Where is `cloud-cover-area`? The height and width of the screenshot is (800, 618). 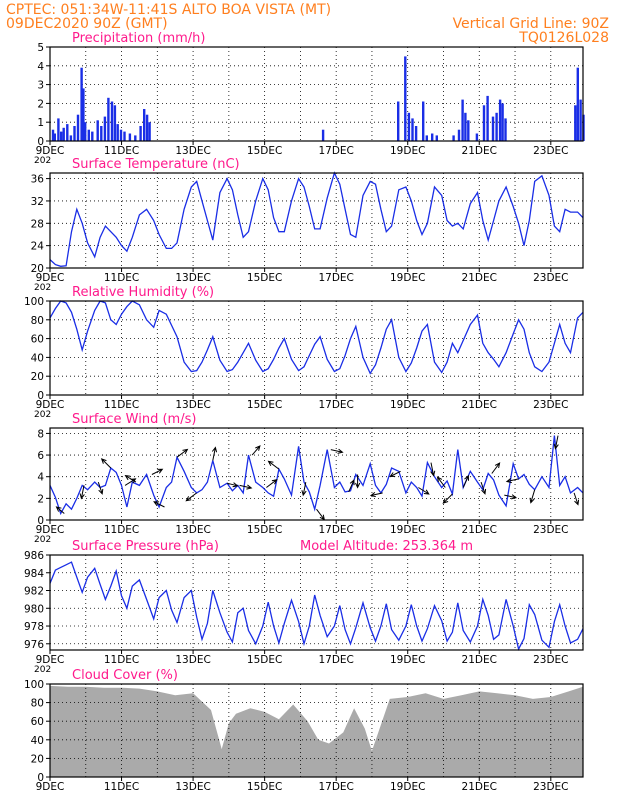 cloud-cover-area is located at coordinates (316, 731).